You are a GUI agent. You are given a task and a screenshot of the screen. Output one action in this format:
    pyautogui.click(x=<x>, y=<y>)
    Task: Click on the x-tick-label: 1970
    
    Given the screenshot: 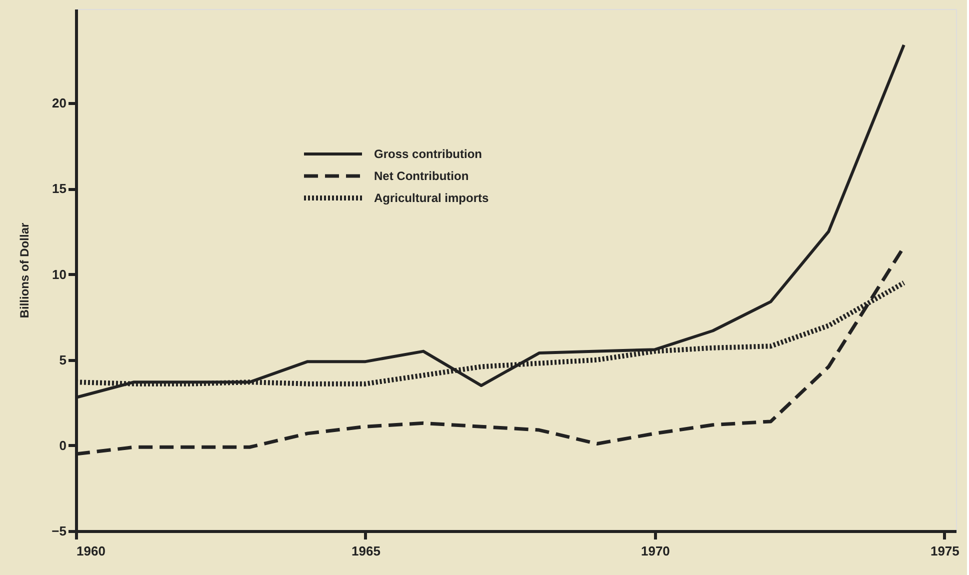 What is the action you would take?
    pyautogui.click(x=655, y=551)
    